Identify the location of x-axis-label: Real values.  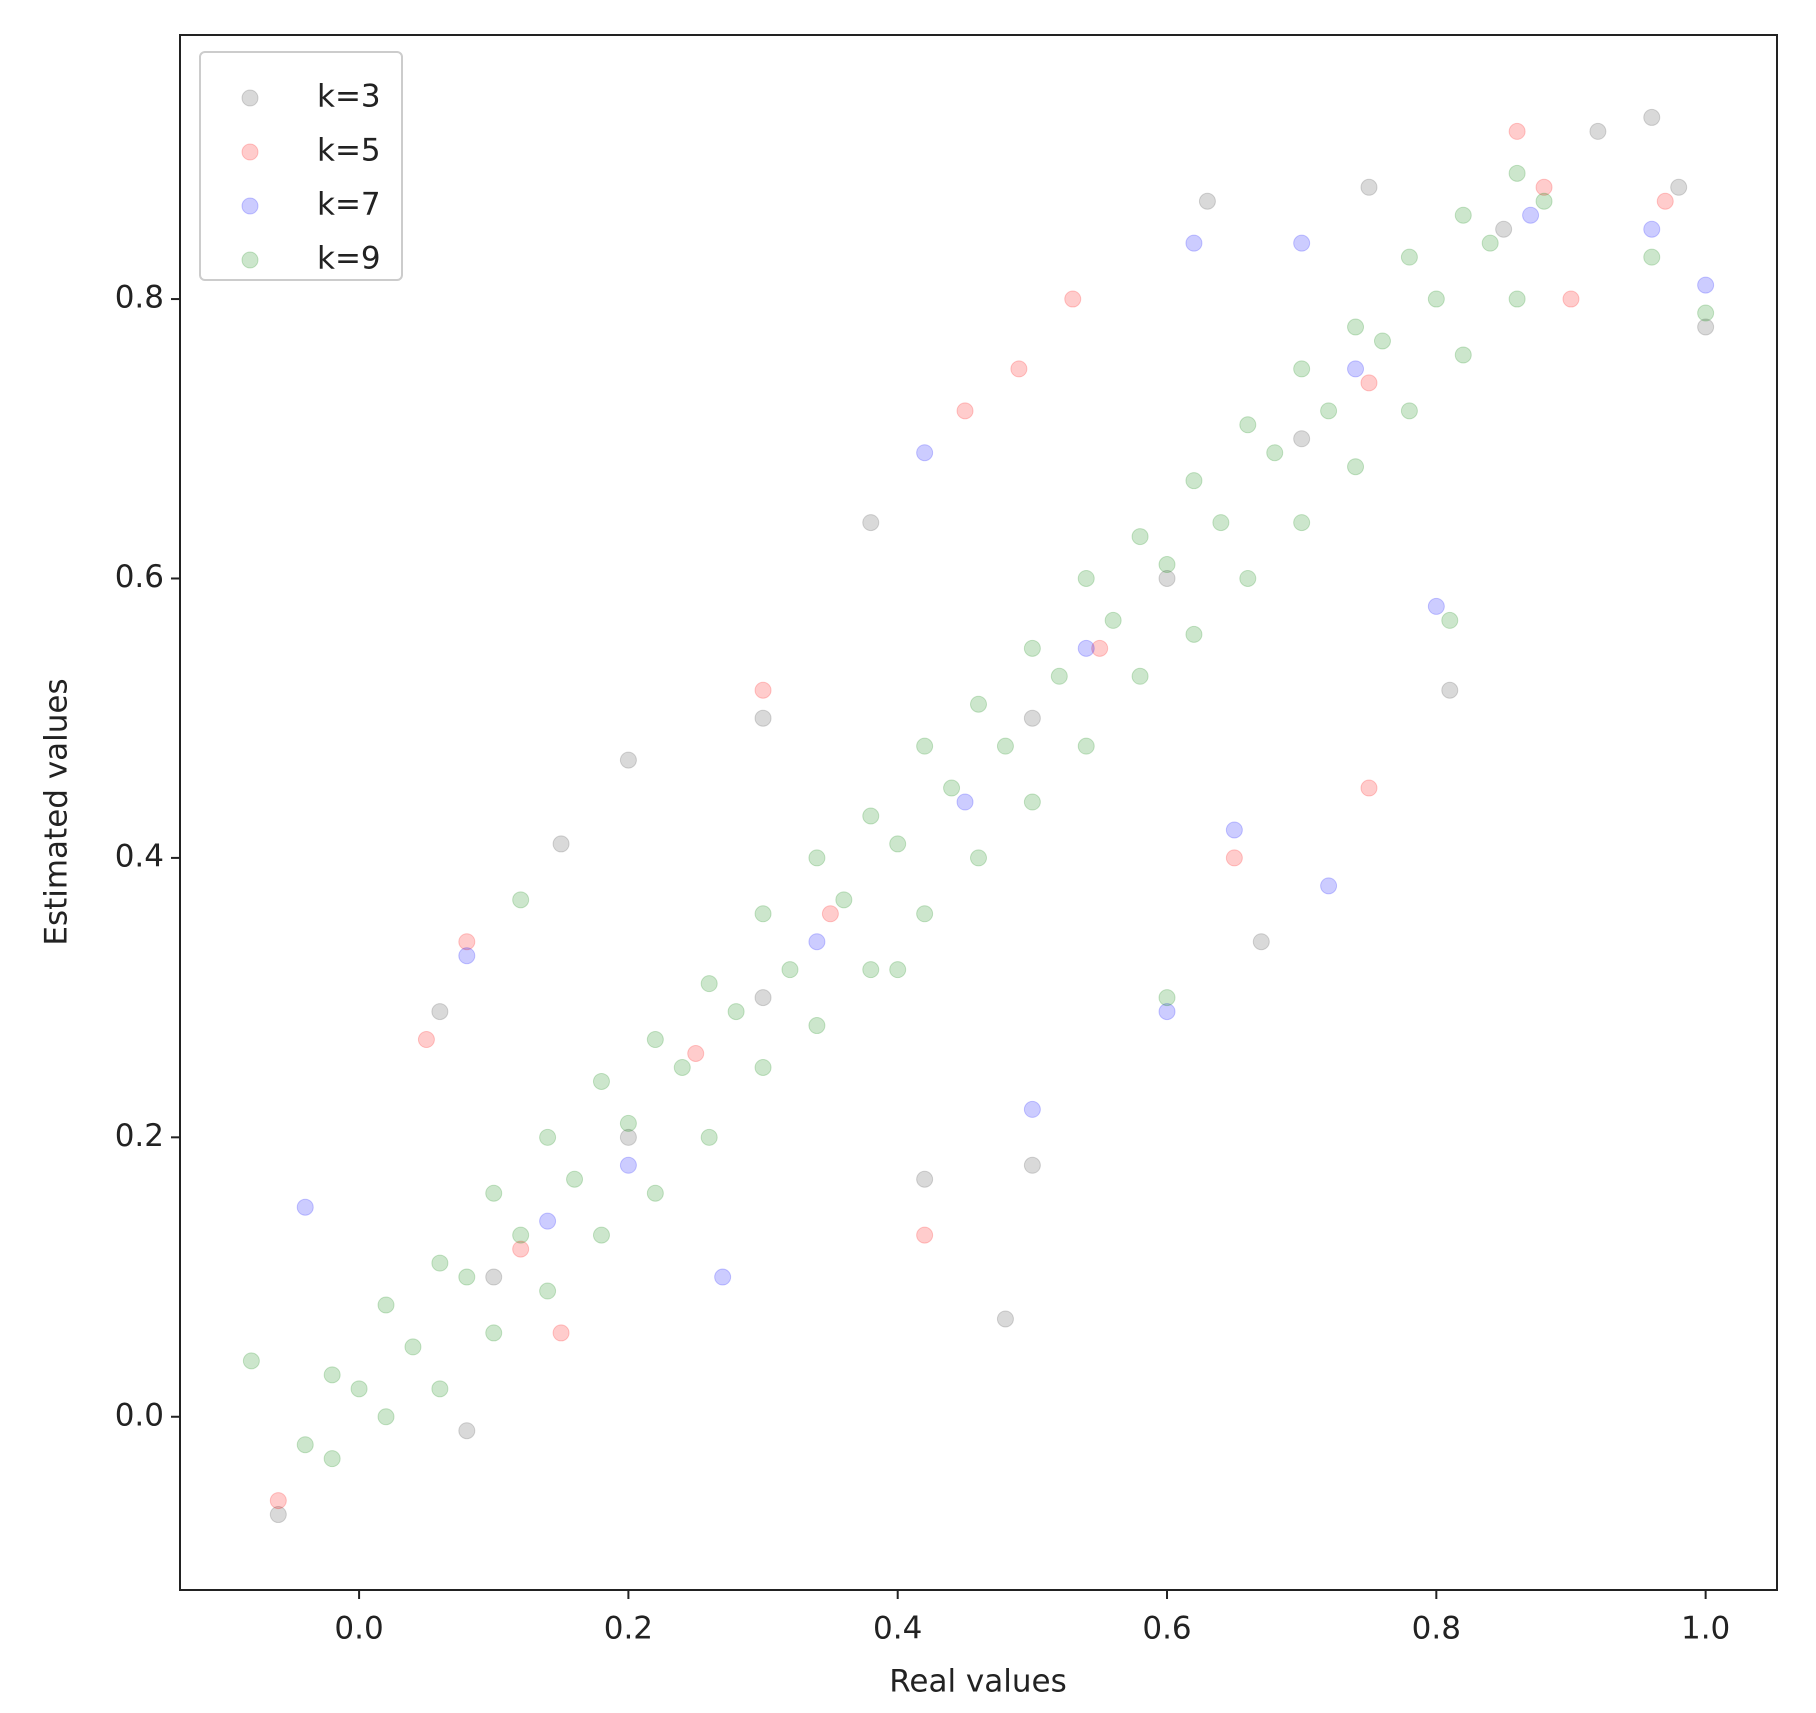
(978, 1682).